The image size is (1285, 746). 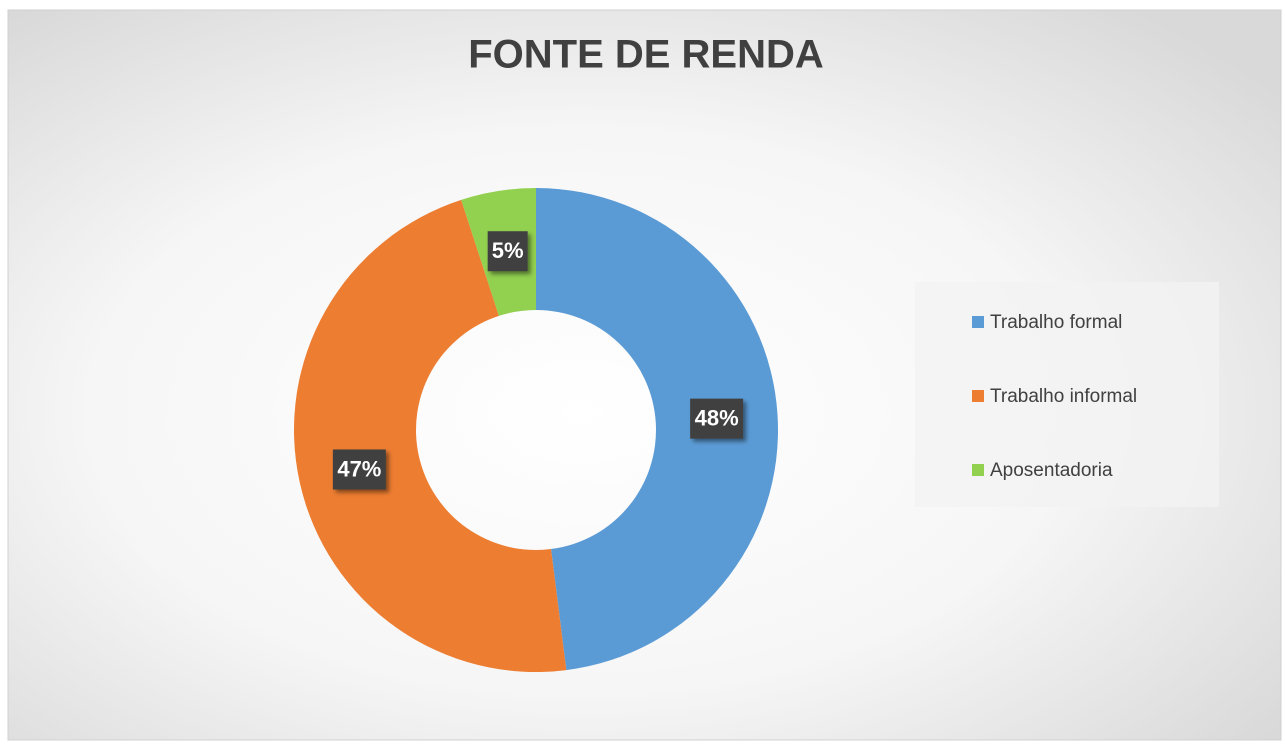 I want to click on legend-label: Trabalho formal, so click(x=1056, y=322).